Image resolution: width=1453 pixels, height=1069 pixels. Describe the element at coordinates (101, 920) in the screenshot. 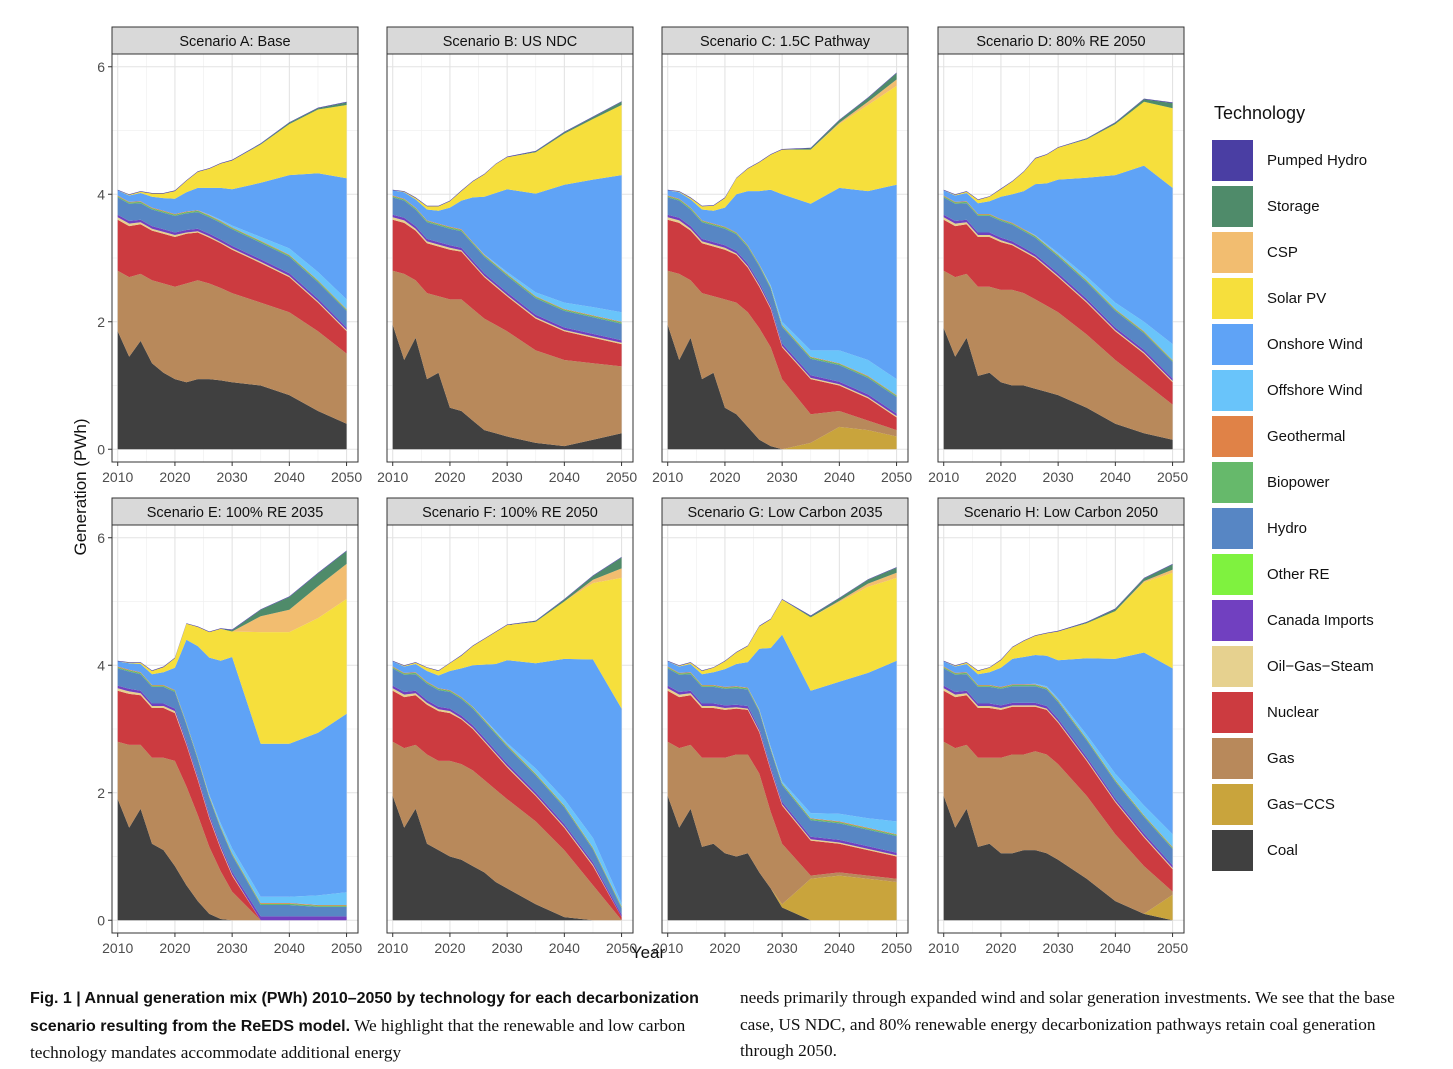

I see `y-tick-label: 0` at that location.